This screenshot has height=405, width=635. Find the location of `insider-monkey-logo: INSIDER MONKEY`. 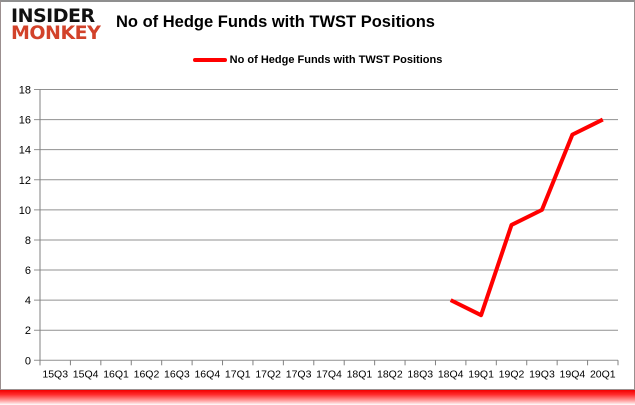

insider-monkey-logo: INSIDER MONKEY is located at coordinates (56, 25).